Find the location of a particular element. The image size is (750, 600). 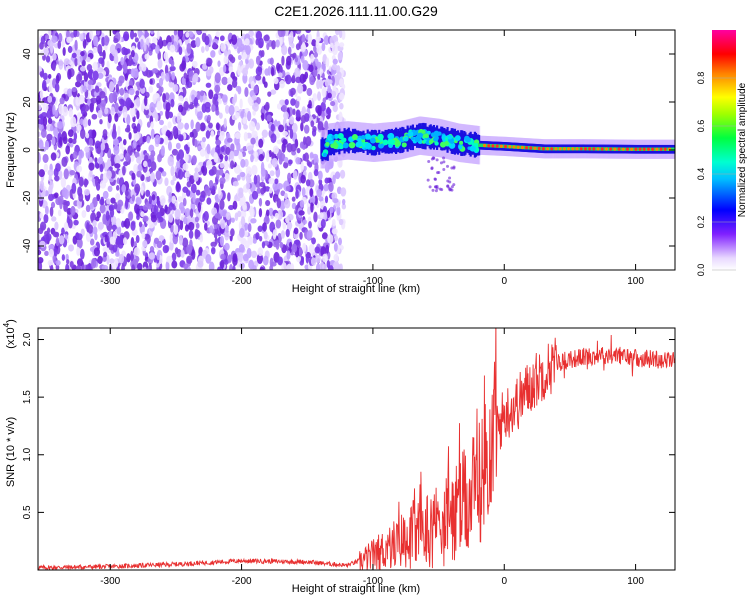

figure-title: C2E1.2026.111.11.00.G29 is located at coordinates (356, 11).